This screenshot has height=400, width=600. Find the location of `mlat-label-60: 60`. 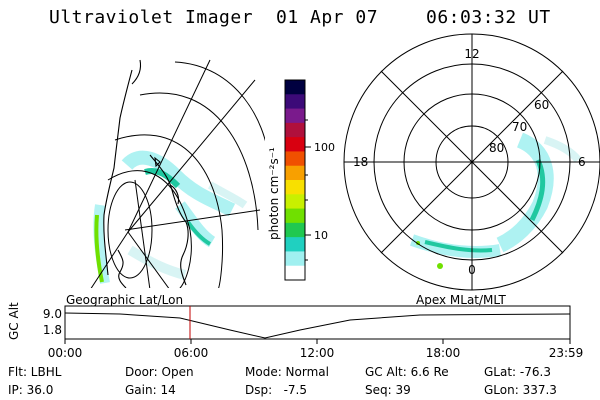

mlat-label-60: 60 is located at coordinates (541, 105).